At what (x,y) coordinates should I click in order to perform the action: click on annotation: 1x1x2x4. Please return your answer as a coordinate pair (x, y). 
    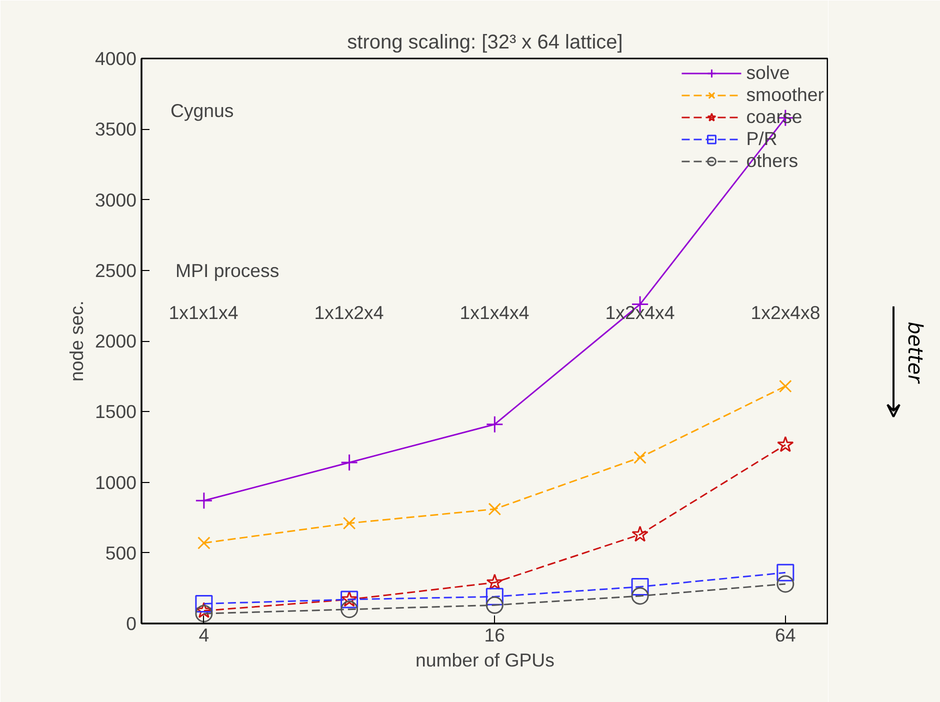
    Looking at the image, I should click on (349, 312).